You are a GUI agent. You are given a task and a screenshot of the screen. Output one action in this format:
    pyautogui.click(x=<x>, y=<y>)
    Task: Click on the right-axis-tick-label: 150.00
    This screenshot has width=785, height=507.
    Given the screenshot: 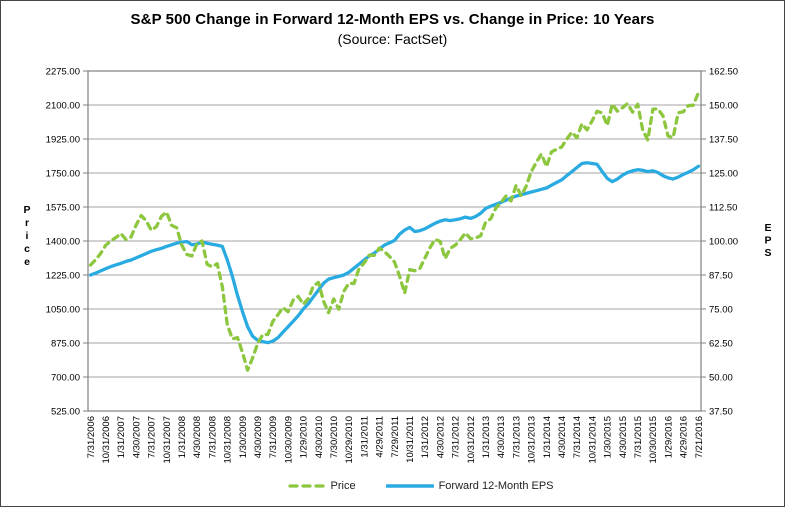 What is the action you would take?
    pyautogui.click(x=723, y=105)
    